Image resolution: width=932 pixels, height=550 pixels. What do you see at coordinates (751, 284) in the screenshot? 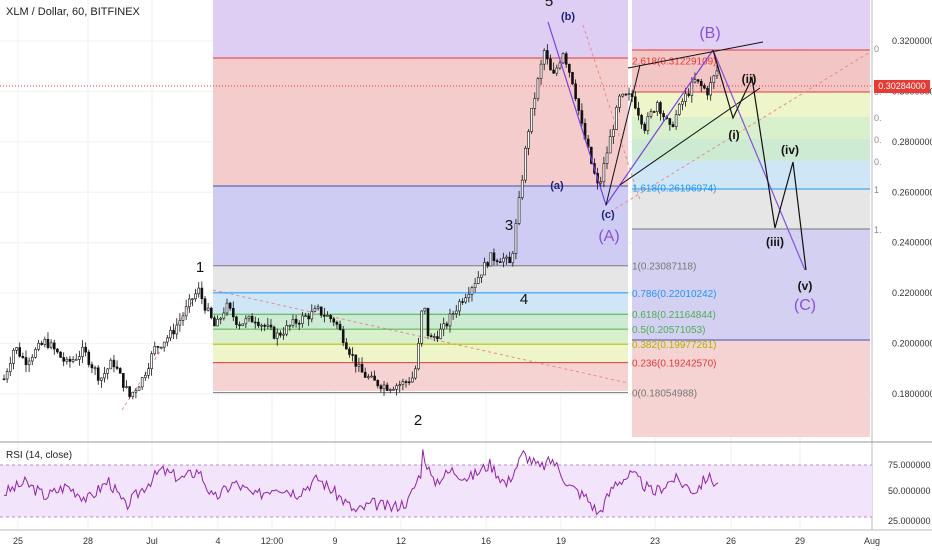
I see `proj-band-violet` at bounding box center [751, 284].